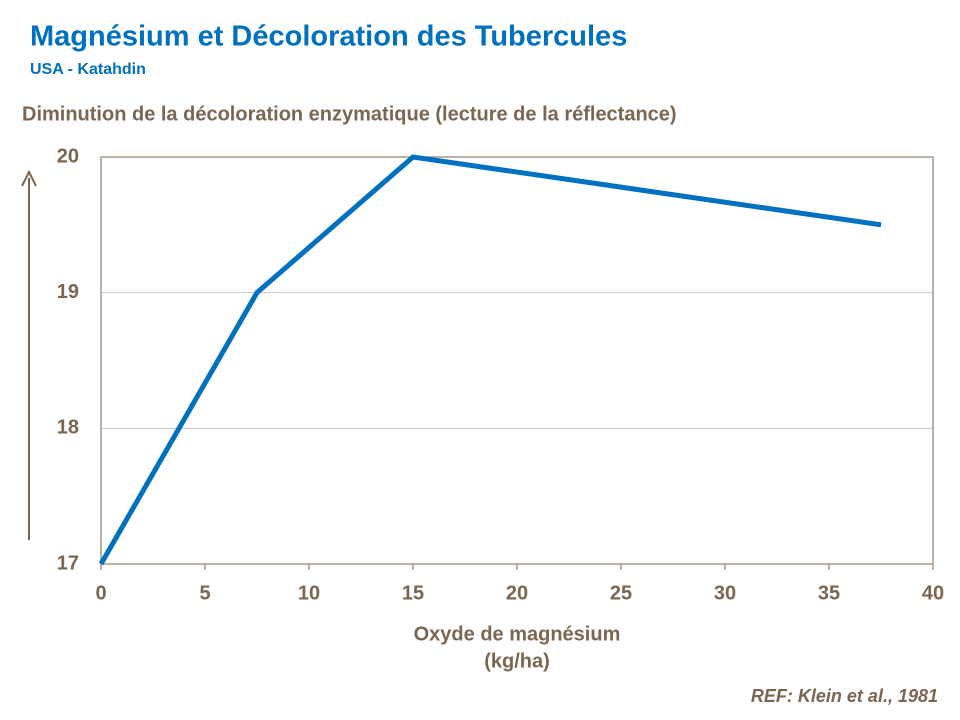 Image resolution: width=960 pixels, height=720 pixels. I want to click on x-tick-label: 25, so click(621, 593).